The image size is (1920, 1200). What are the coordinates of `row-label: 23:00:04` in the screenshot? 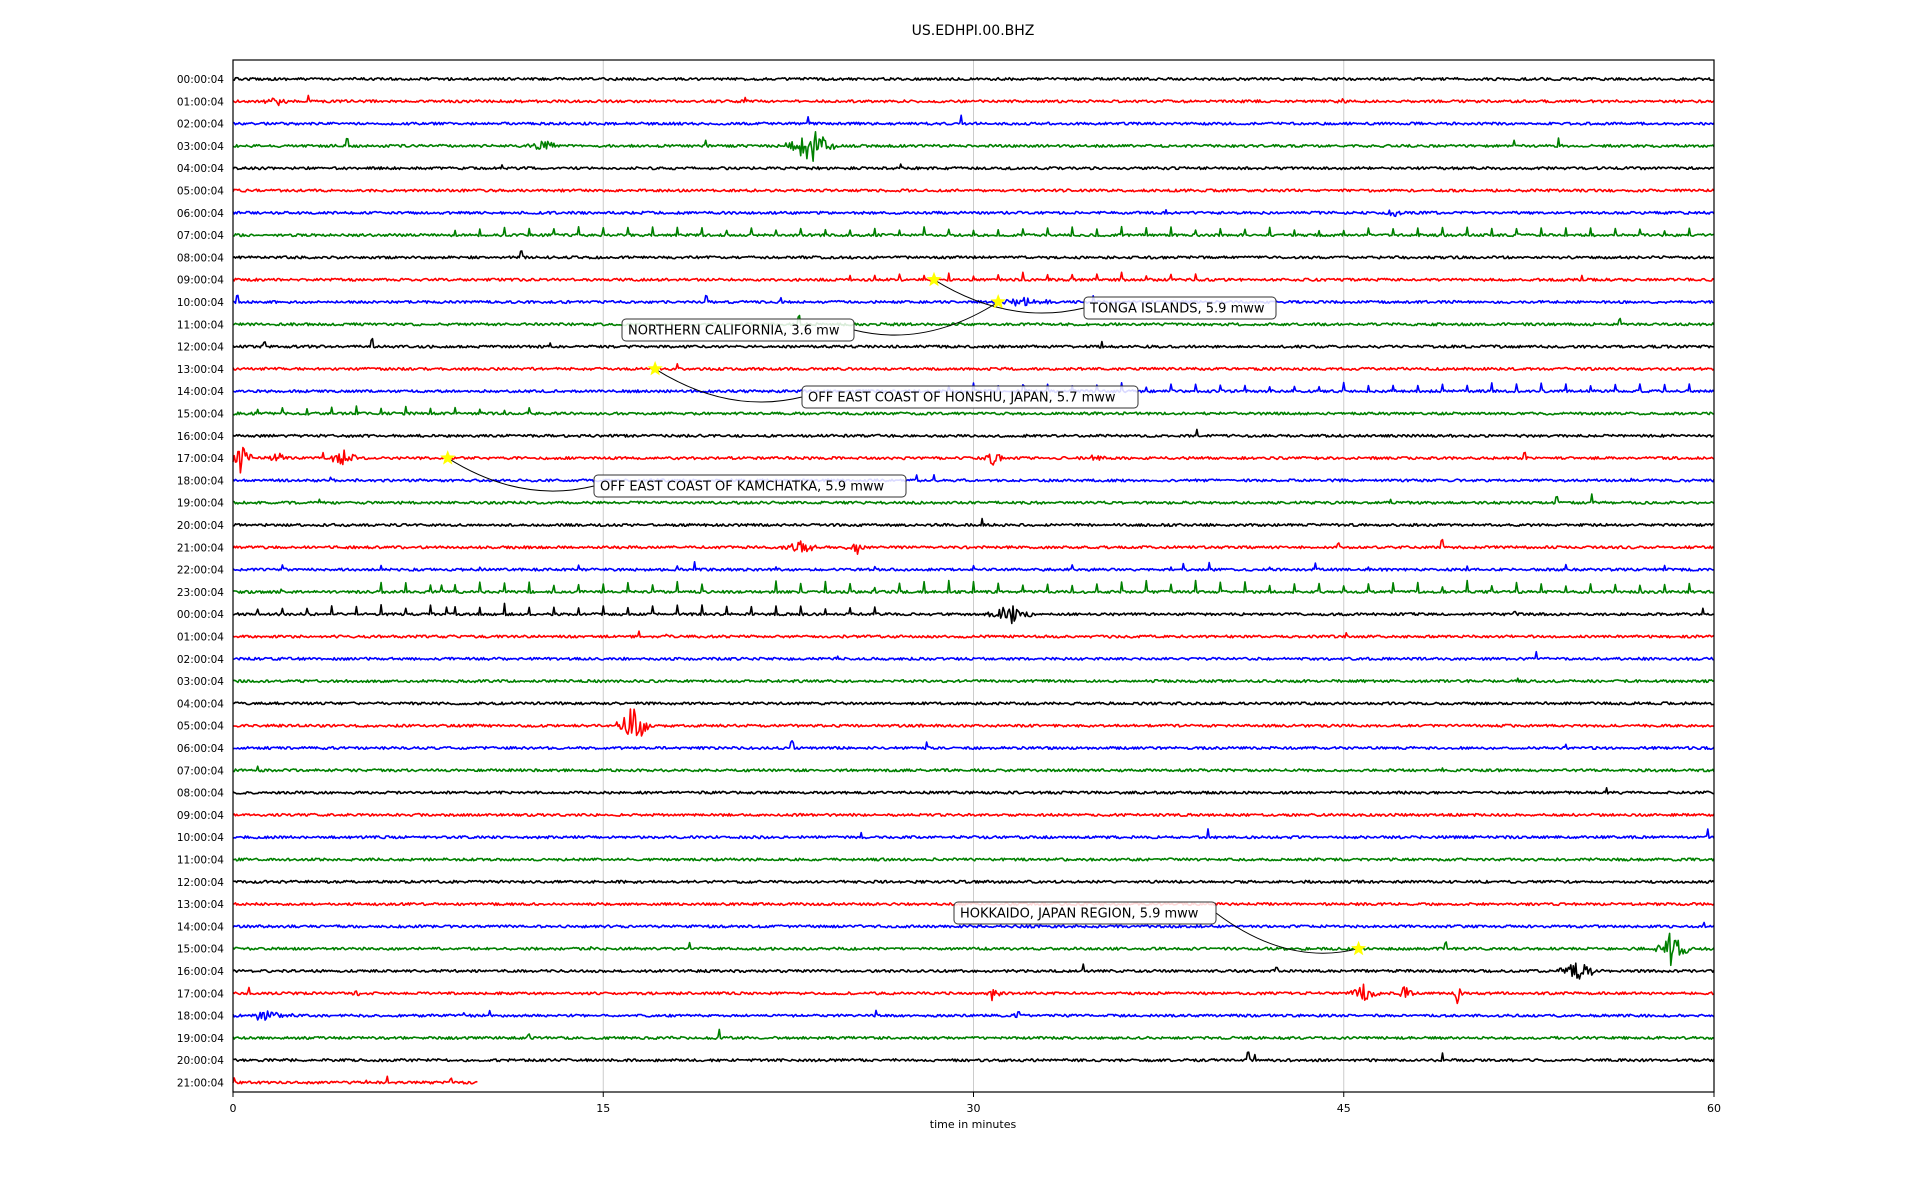 It's located at (200, 593).